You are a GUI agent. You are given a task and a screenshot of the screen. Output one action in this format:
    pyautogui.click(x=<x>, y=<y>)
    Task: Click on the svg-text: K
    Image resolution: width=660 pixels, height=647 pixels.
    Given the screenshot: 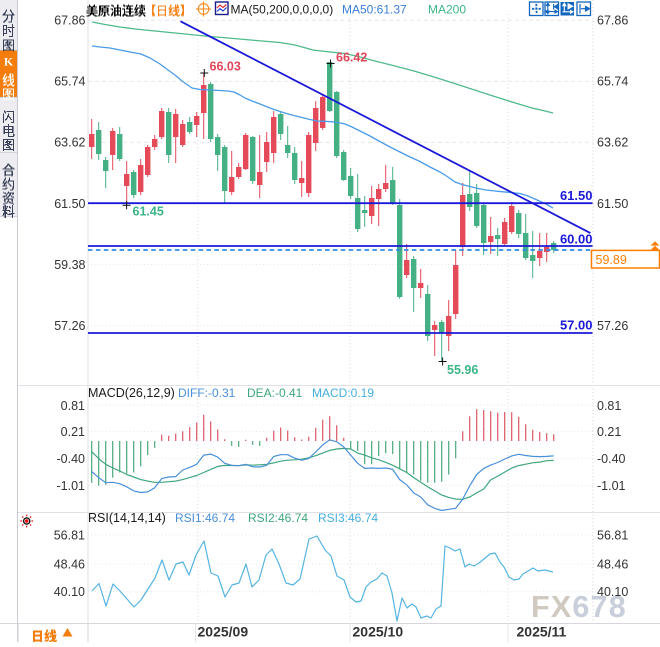 What is the action you would take?
    pyautogui.click(x=9, y=62)
    